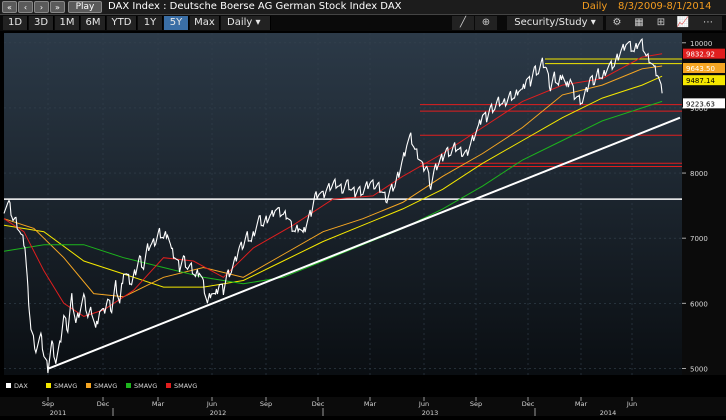  I want to click on year-label: 2012, so click(218, 412).